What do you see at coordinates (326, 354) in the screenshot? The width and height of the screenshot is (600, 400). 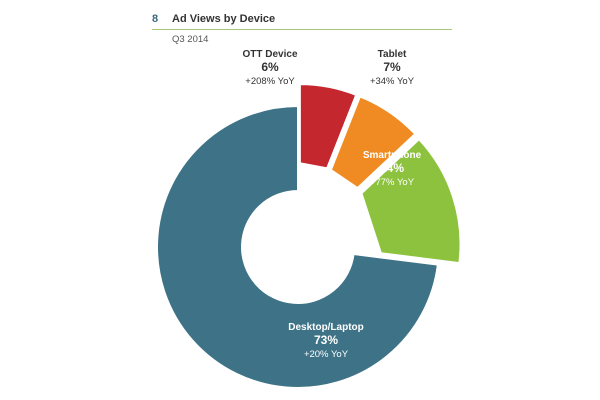 I see `slice-yoy: +20% YoY` at bounding box center [326, 354].